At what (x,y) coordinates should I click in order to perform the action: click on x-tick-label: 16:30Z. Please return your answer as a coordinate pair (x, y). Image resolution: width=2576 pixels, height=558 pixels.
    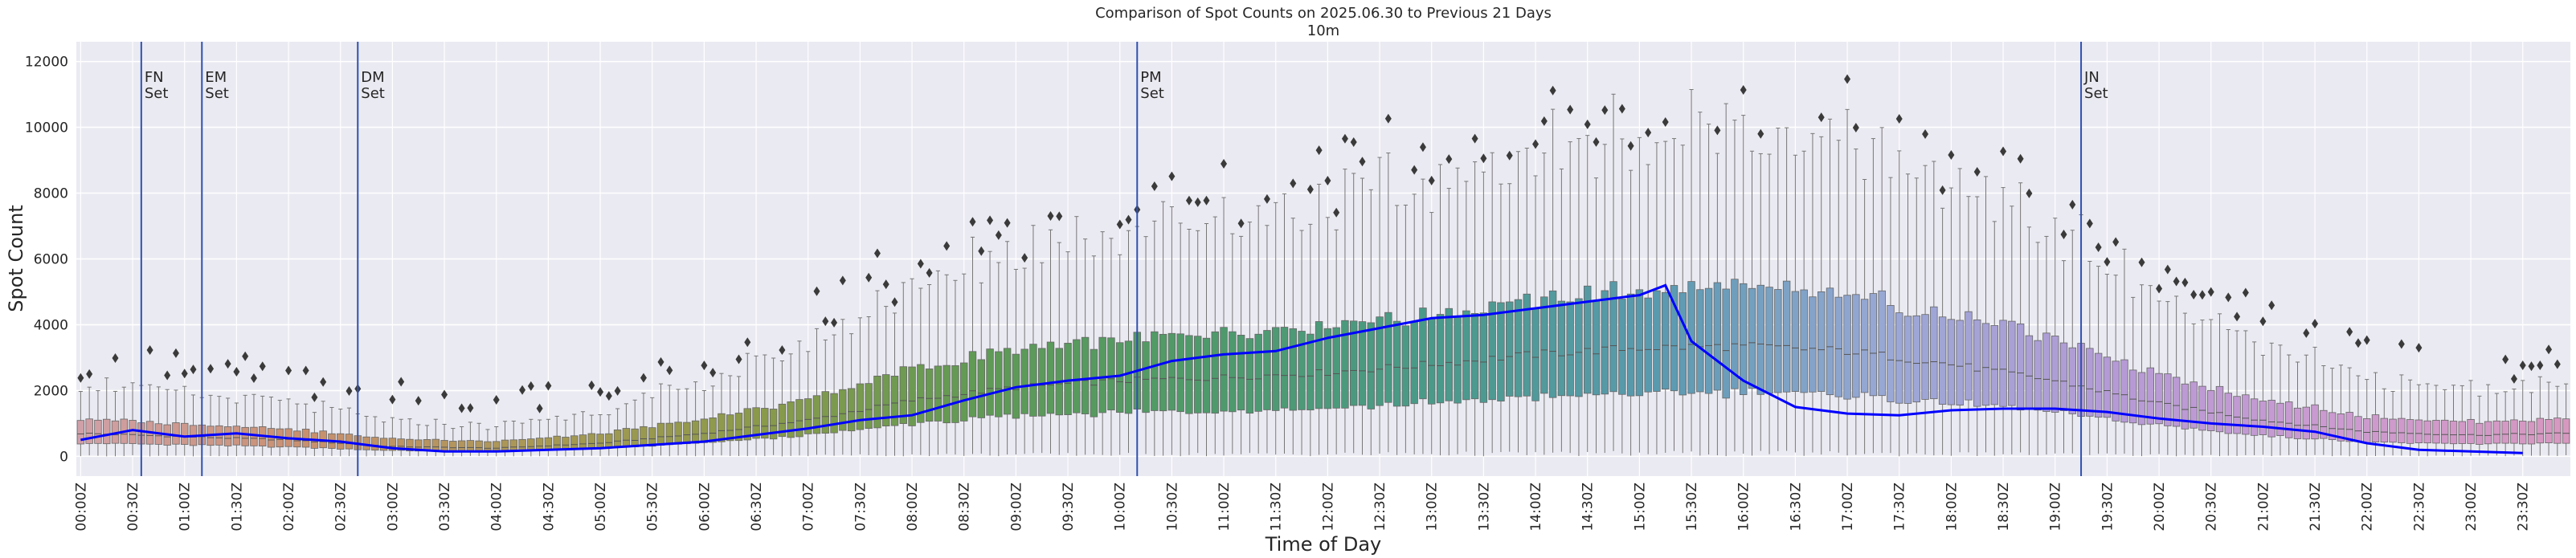
    Looking at the image, I should click on (1796, 507).